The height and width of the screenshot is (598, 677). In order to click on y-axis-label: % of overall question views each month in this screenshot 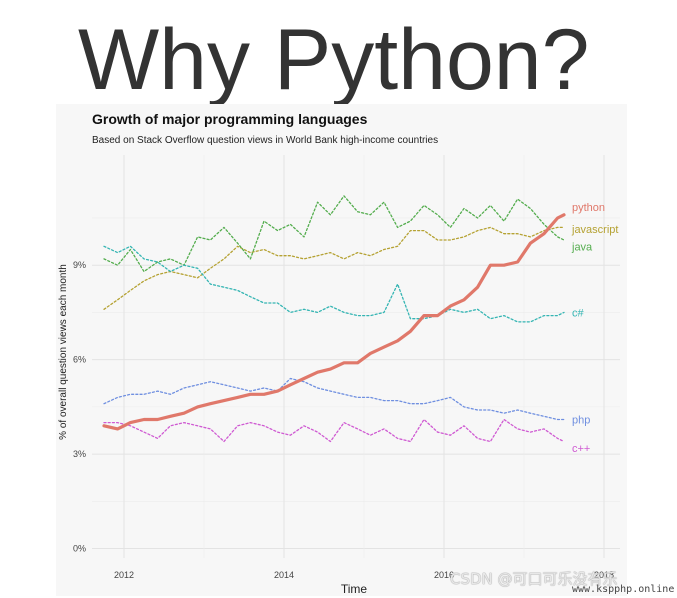, I will do `click(63, 352)`.